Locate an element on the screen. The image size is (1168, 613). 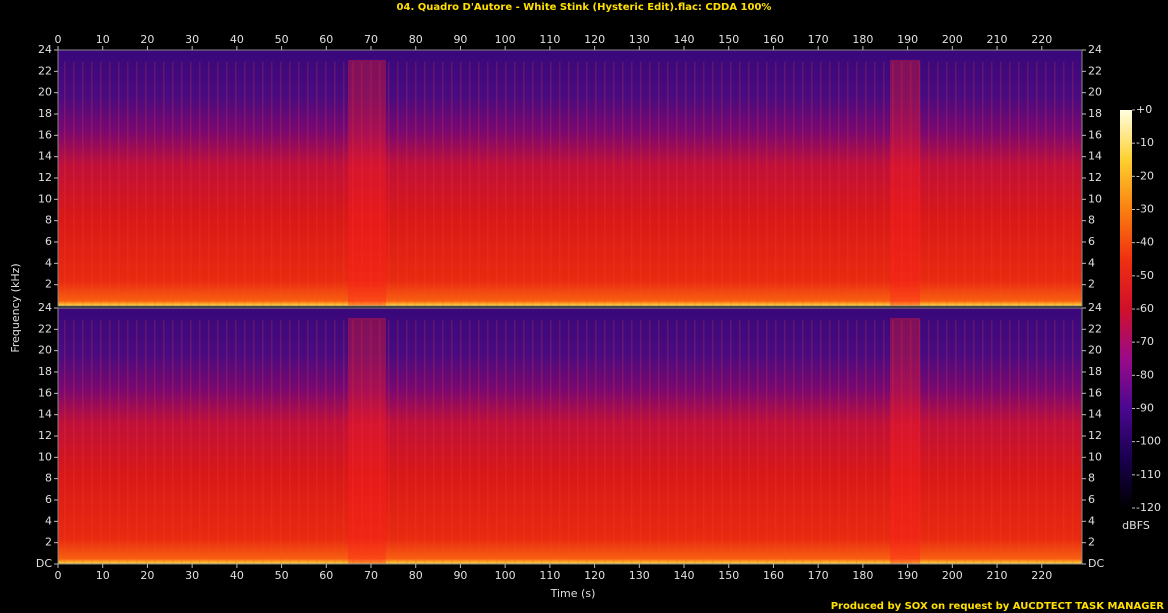
y-tick-label: 24 is located at coordinates (45, 49).